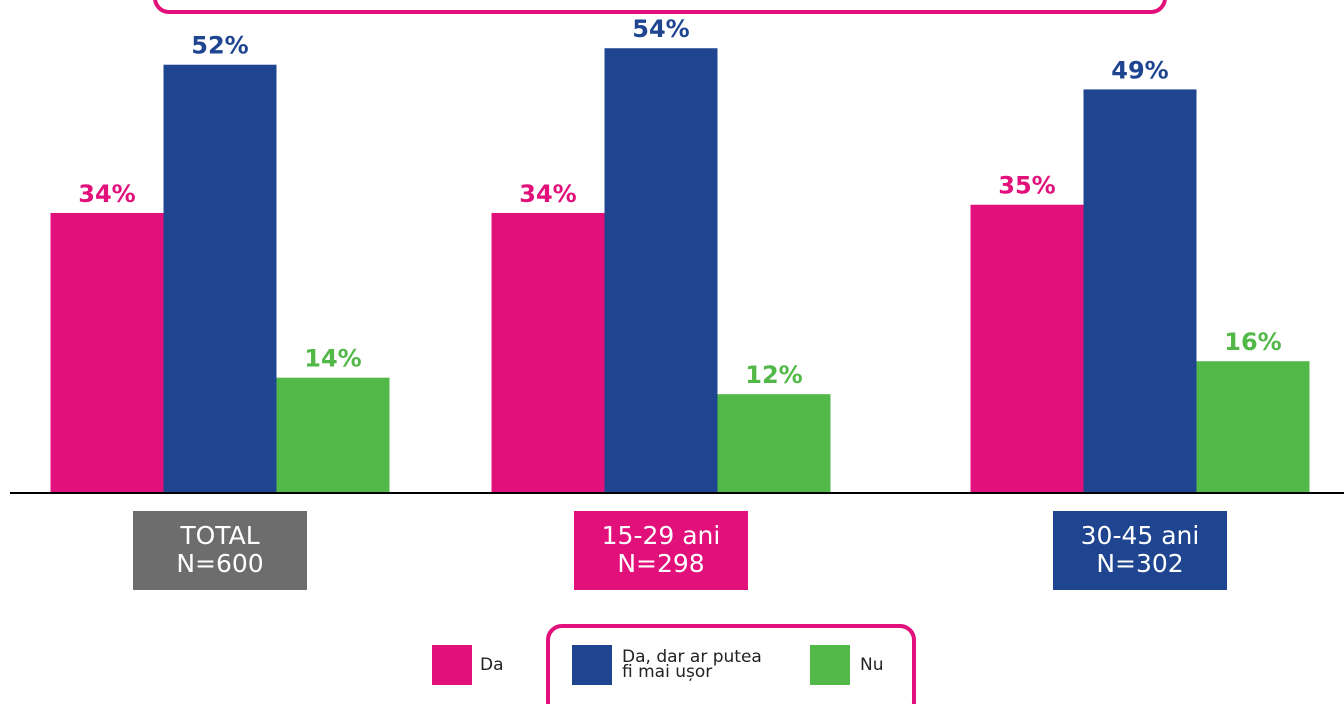  Describe the element at coordinates (660, 7) in the screenshot. I see `title-frame` at that location.